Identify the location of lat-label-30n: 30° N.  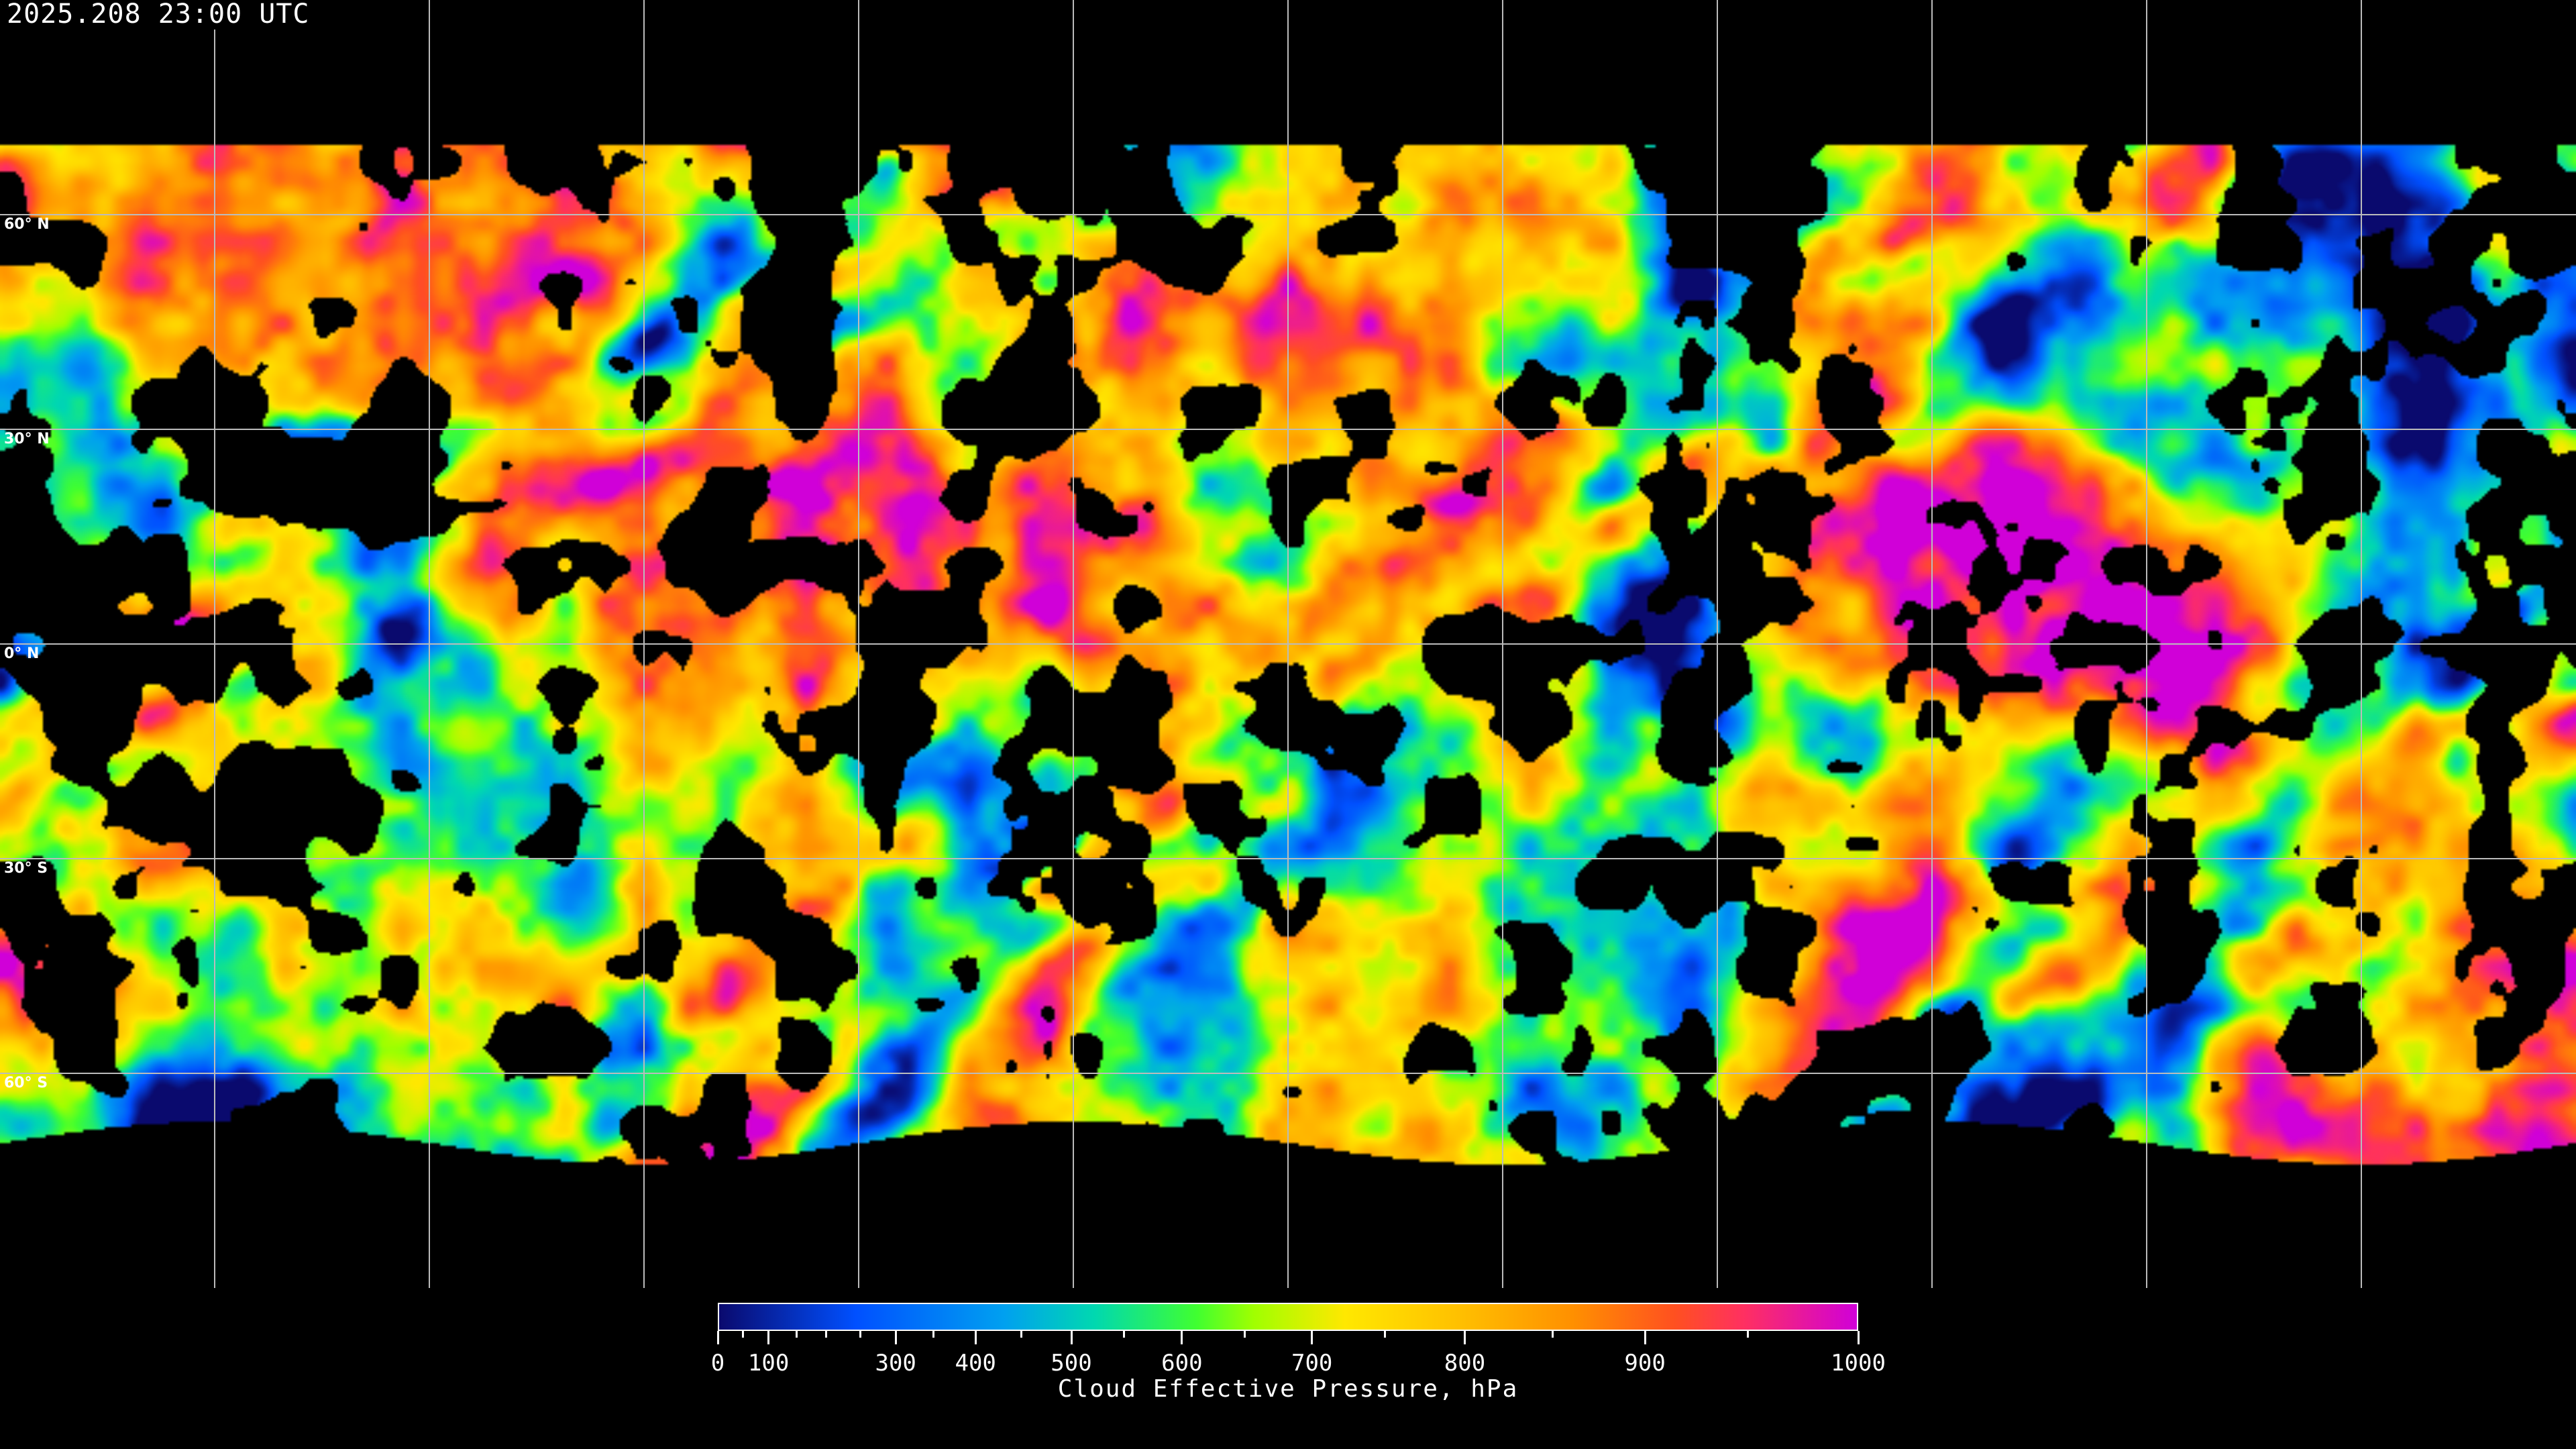
(27, 439).